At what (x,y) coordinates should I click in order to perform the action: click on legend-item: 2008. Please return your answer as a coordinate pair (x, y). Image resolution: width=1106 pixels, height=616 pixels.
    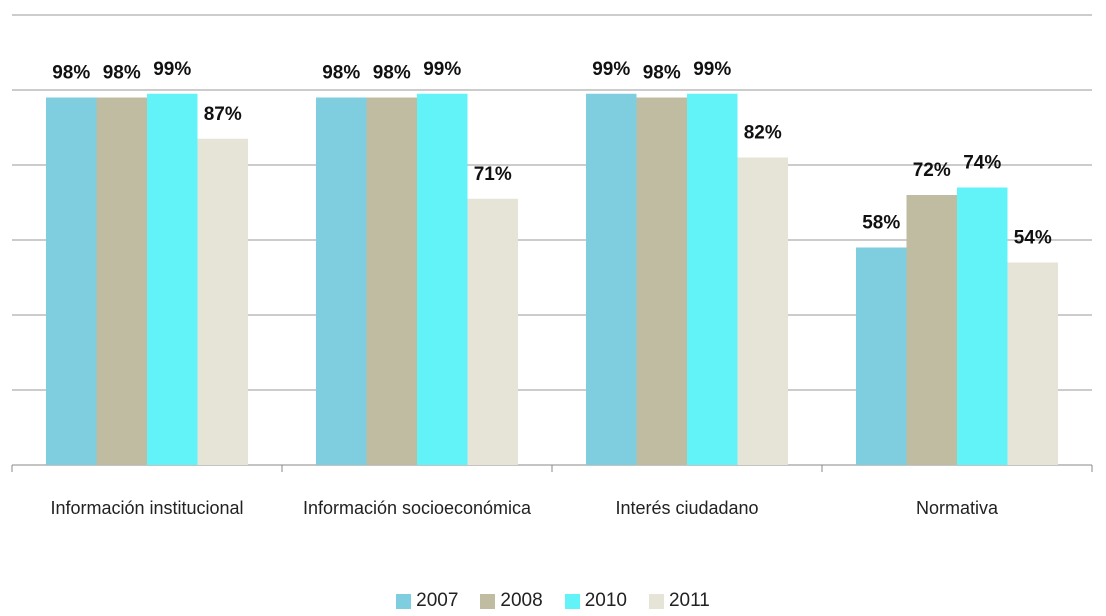
    Looking at the image, I should click on (511, 601).